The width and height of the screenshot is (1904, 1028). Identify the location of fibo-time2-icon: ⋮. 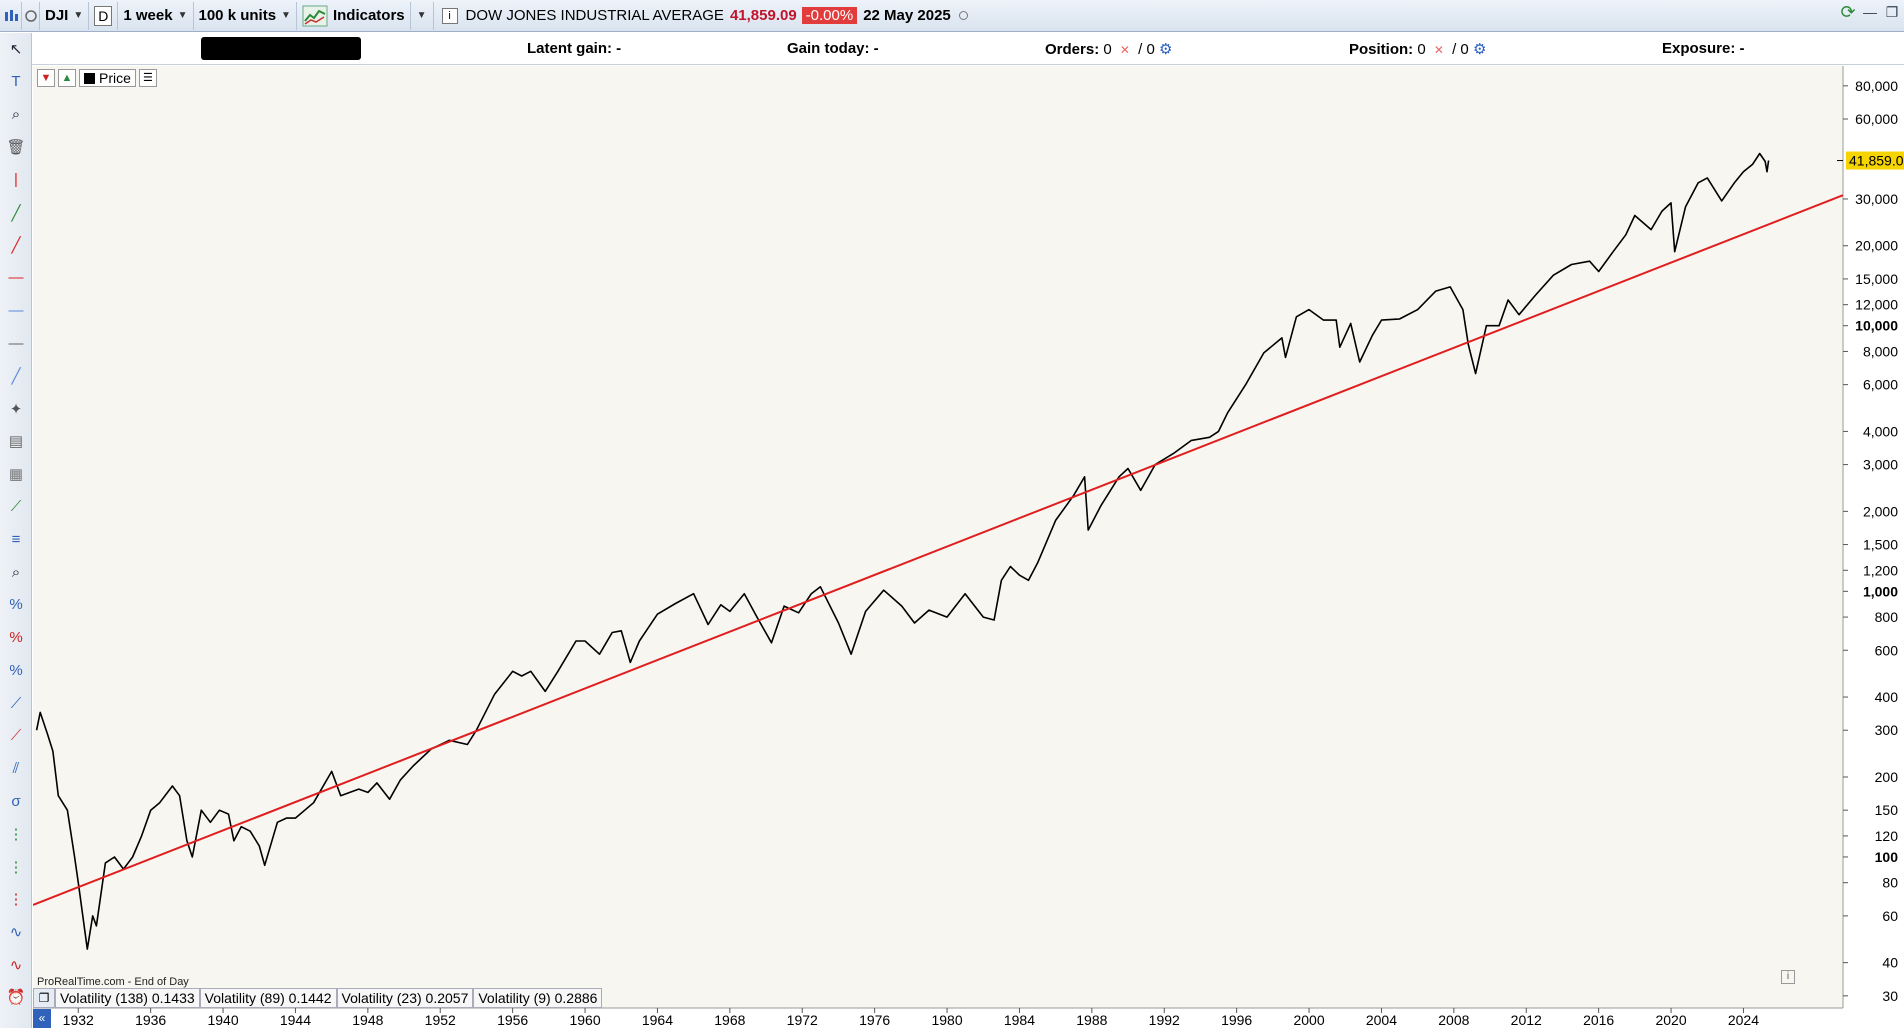
(16, 867).